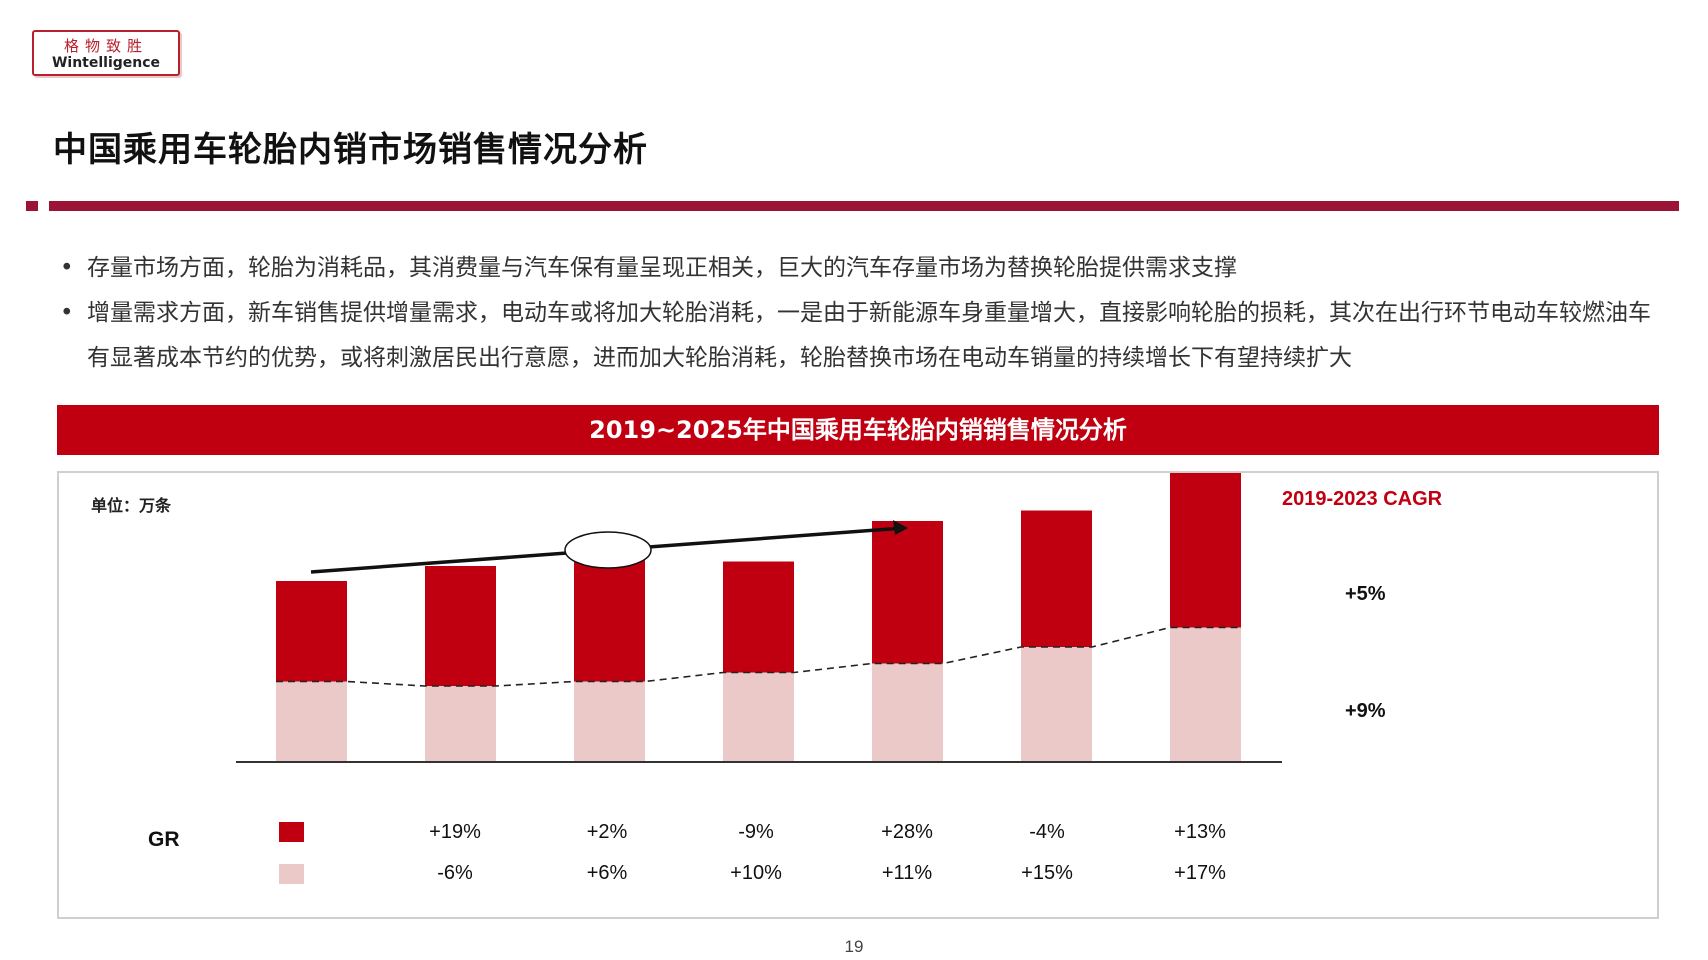 Image resolution: width=1708 pixels, height=960 pixels. What do you see at coordinates (900, 527) in the screenshot?
I see `growth-arrow-head` at bounding box center [900, 527].